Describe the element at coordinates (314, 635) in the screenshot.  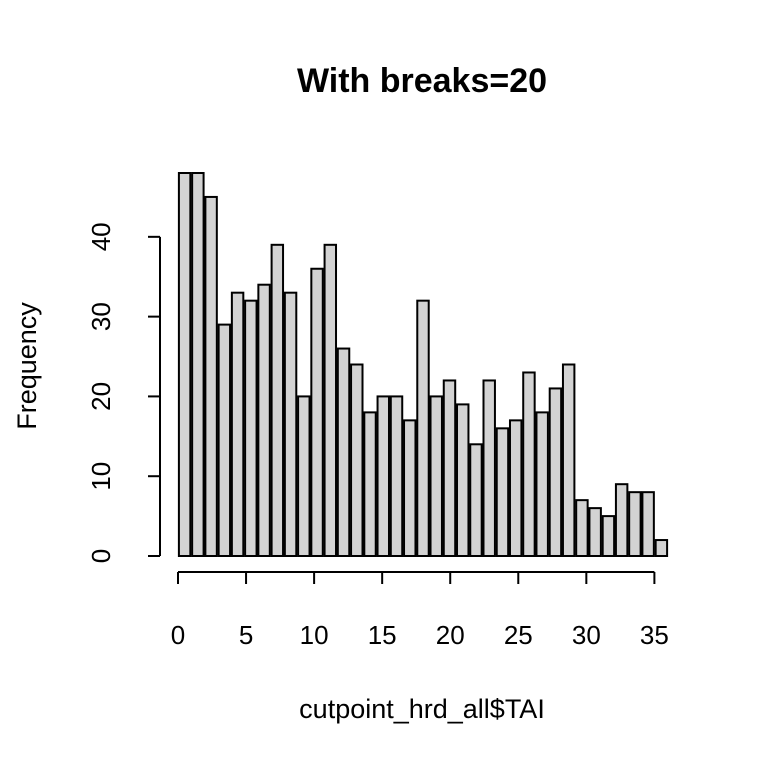
I see `x-tick-label: 10` at that location.